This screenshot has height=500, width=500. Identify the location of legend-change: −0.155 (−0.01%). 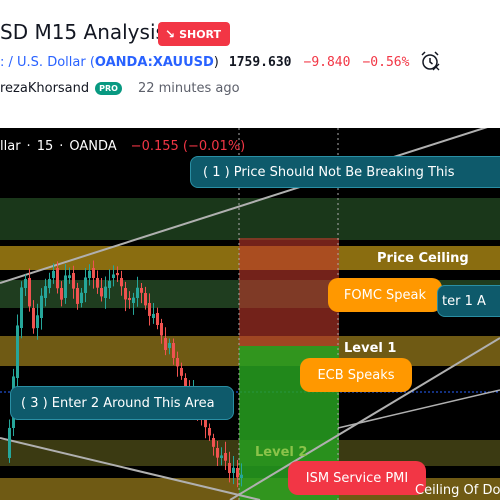
(188, 146).